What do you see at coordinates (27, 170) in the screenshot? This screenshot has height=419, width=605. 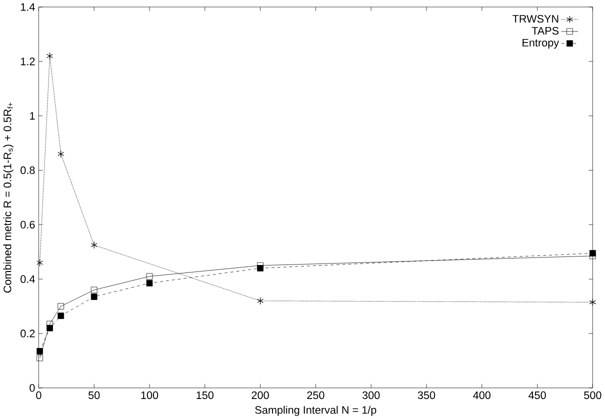 I see `y-tick-label: 0.8` at bounding box center [27, 170].